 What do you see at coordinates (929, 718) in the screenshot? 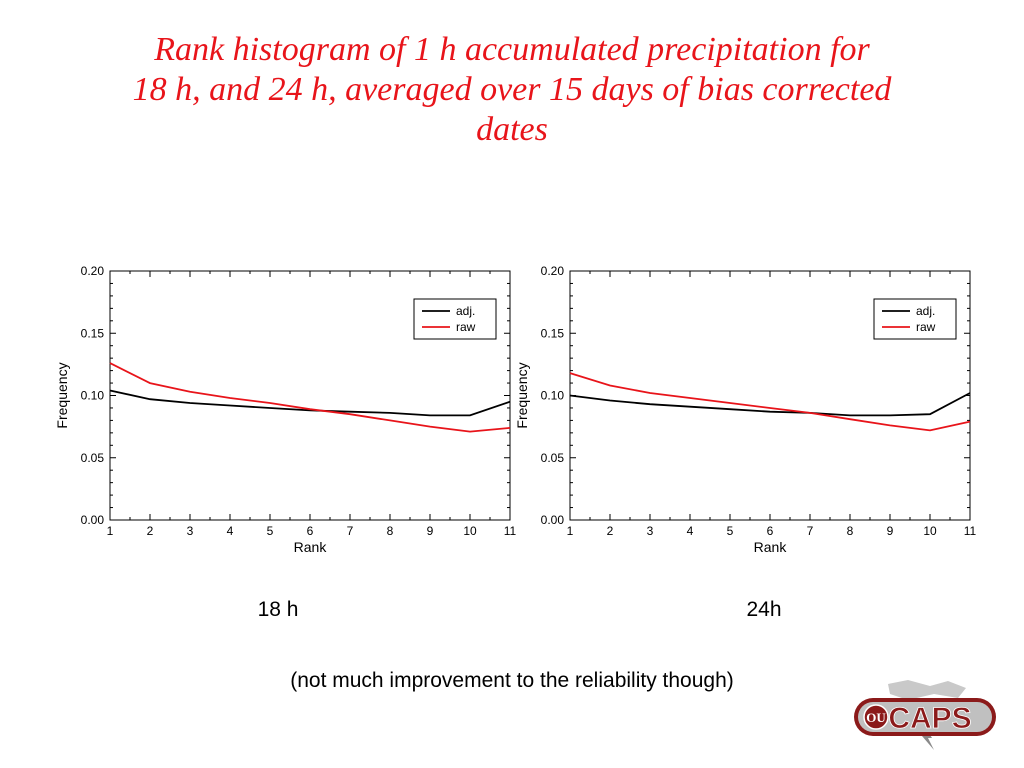
I see `logo-wordmark: CAPS` at bounding box center [929, 718].